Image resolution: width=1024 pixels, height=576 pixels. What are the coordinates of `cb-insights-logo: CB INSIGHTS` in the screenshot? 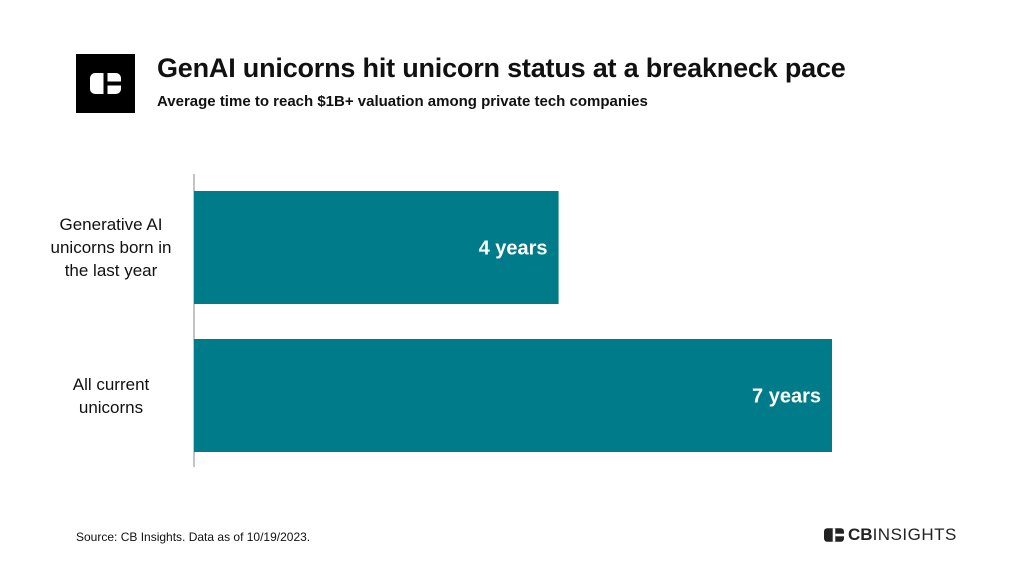 It's located at (890, 535).